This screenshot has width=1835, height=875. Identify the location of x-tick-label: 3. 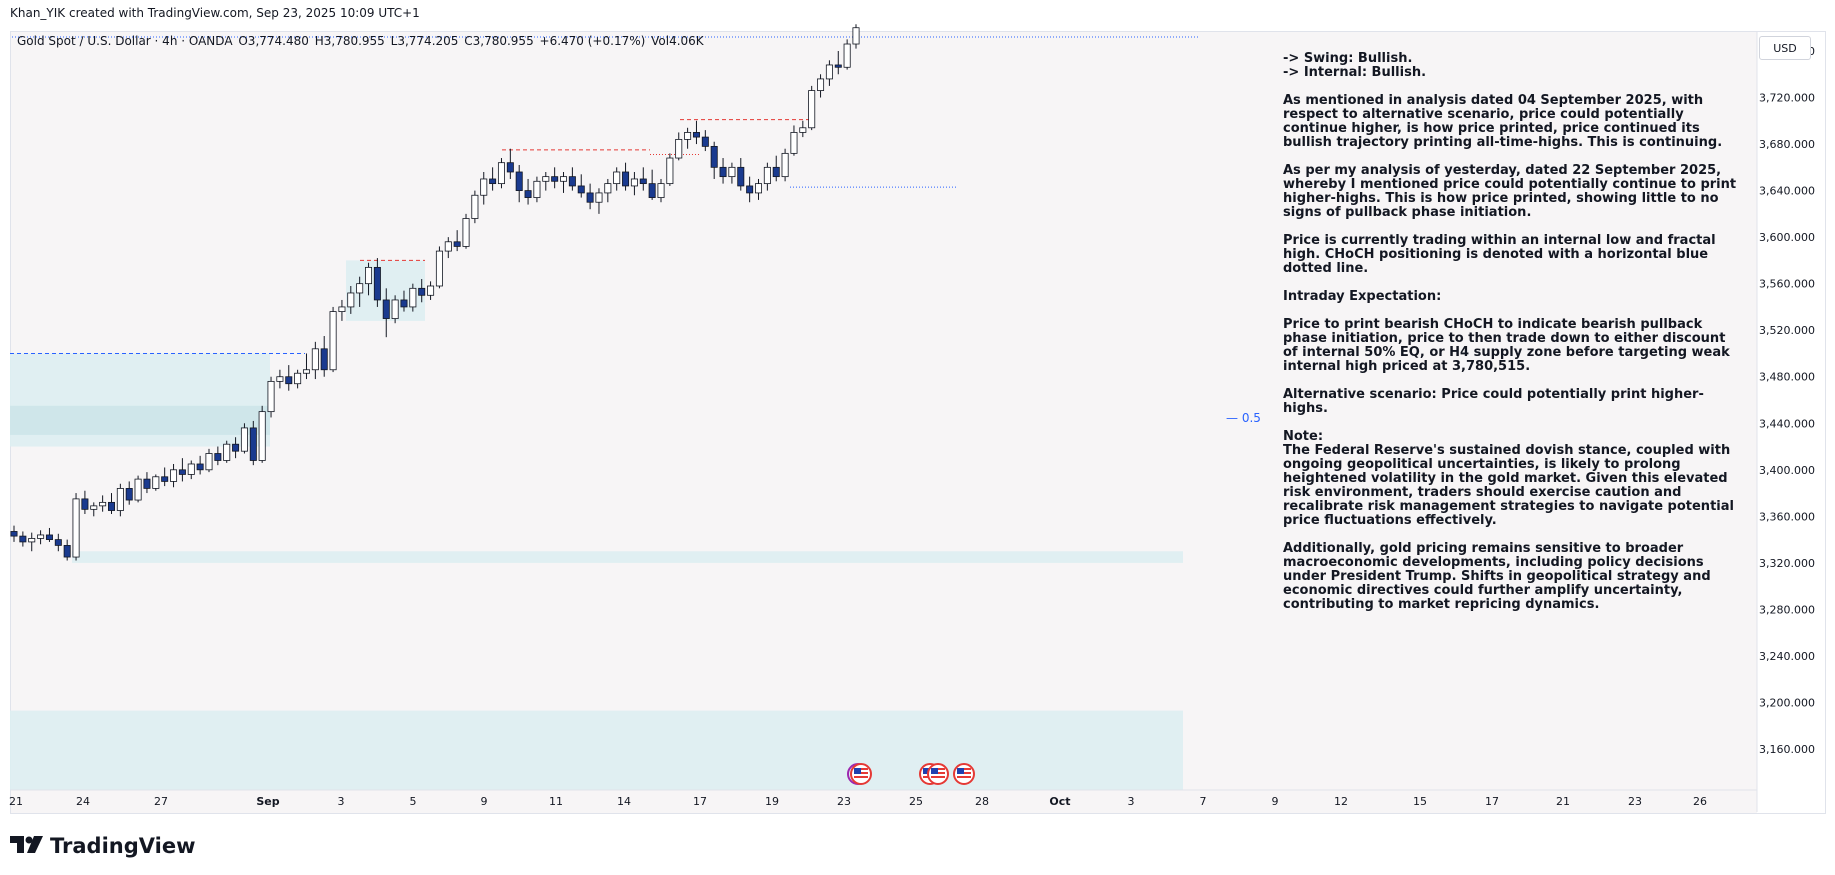
(341, 801).